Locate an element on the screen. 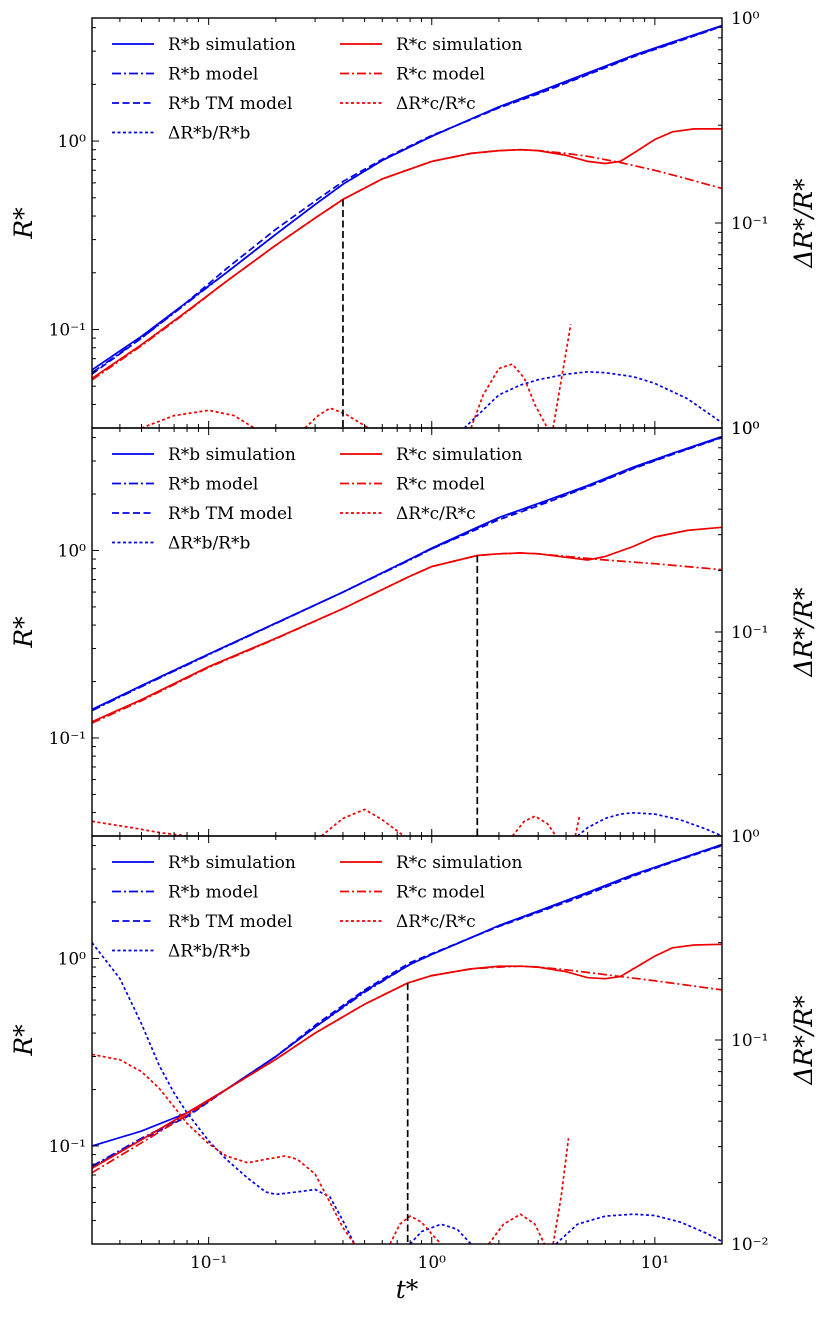 This screenshot has width=830, height=1319. series-line-blue-dotted-seg1 is located at coordinates (224, 1093).